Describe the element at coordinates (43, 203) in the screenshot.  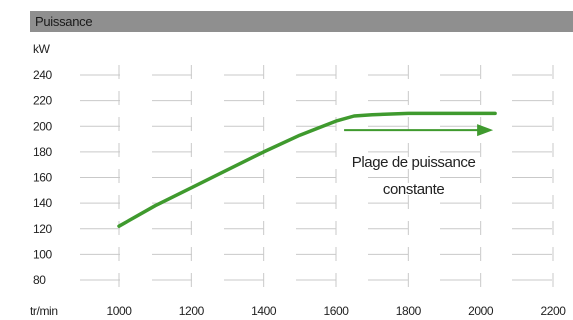
I see `y-tick-label: 140` at that location.